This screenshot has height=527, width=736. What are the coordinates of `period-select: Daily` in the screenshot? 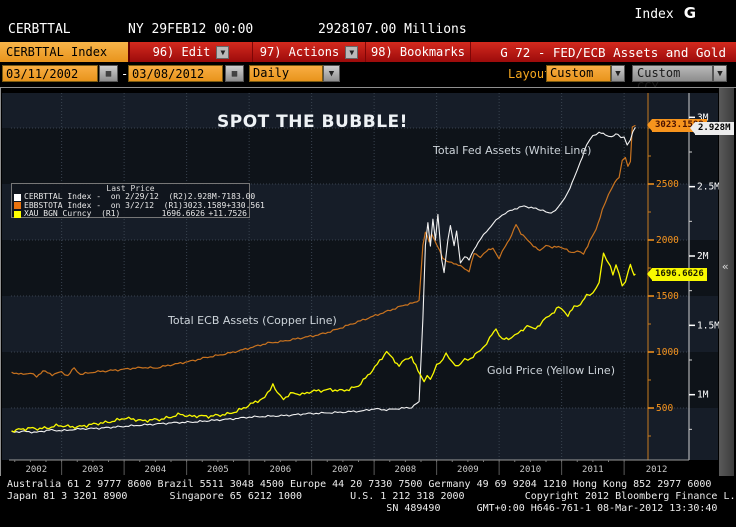 It's located at (286, 73).